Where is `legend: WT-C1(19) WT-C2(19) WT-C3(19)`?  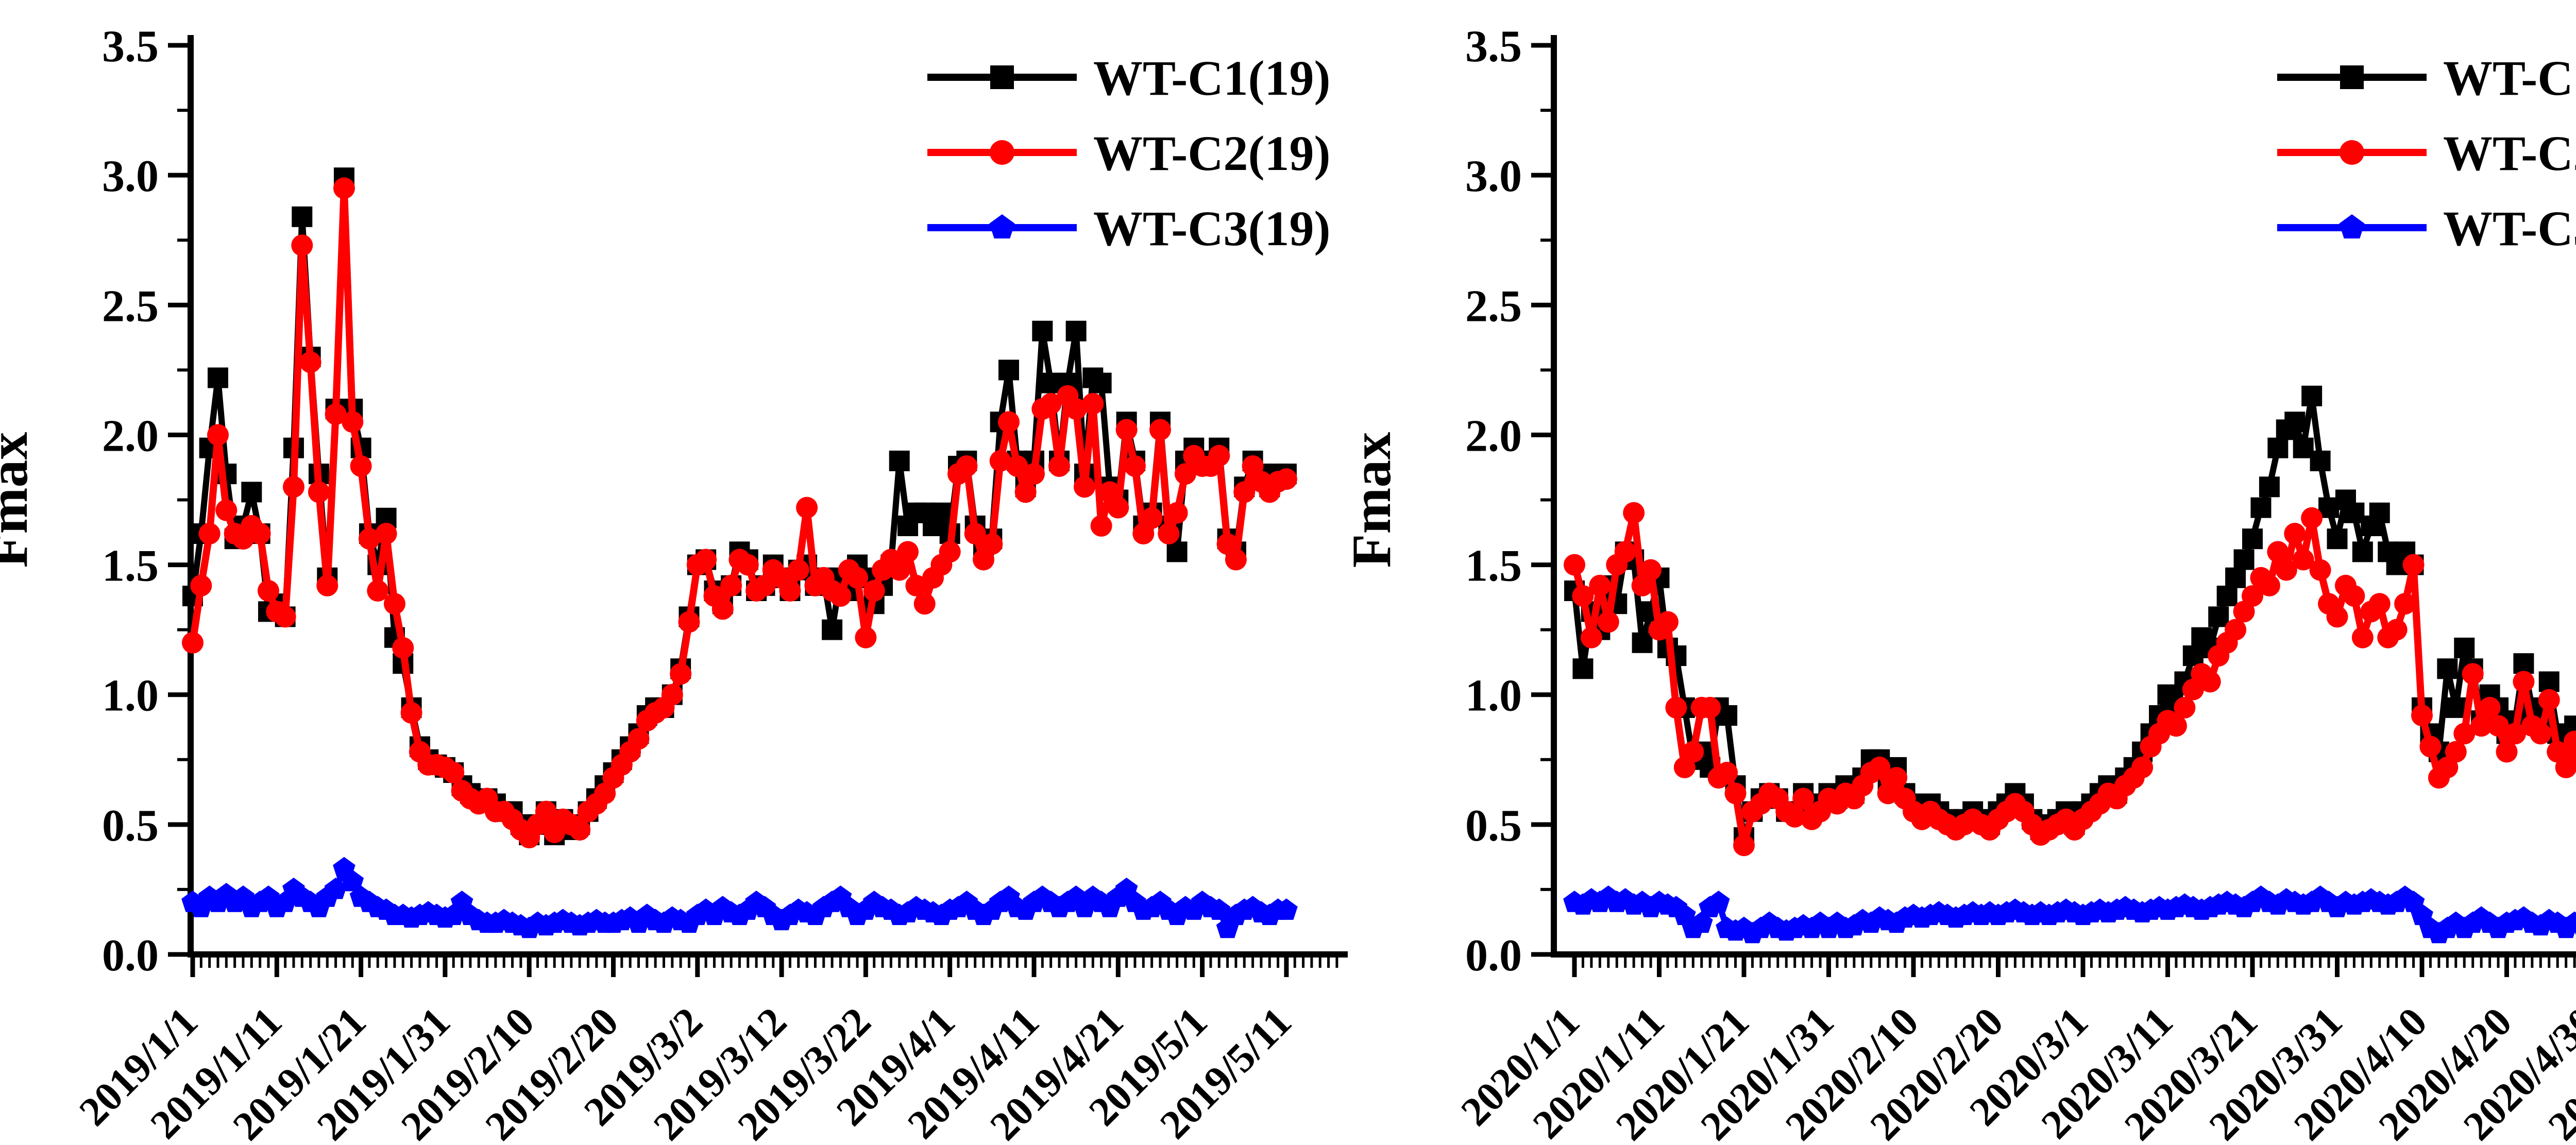 legend: WT-C1(19) WT-C2(19) WT-C3(19) is located at coordinates (1128, 153).